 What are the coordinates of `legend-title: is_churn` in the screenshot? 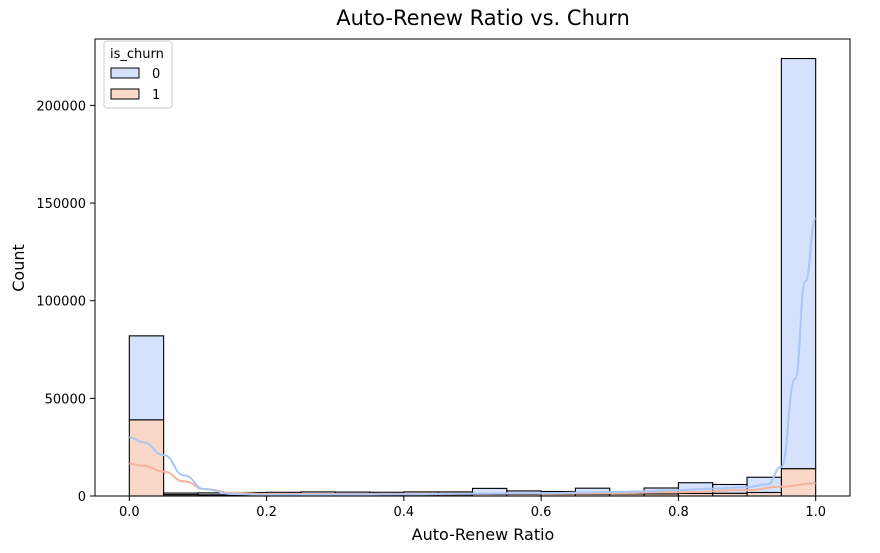 It's located at (137, 54).